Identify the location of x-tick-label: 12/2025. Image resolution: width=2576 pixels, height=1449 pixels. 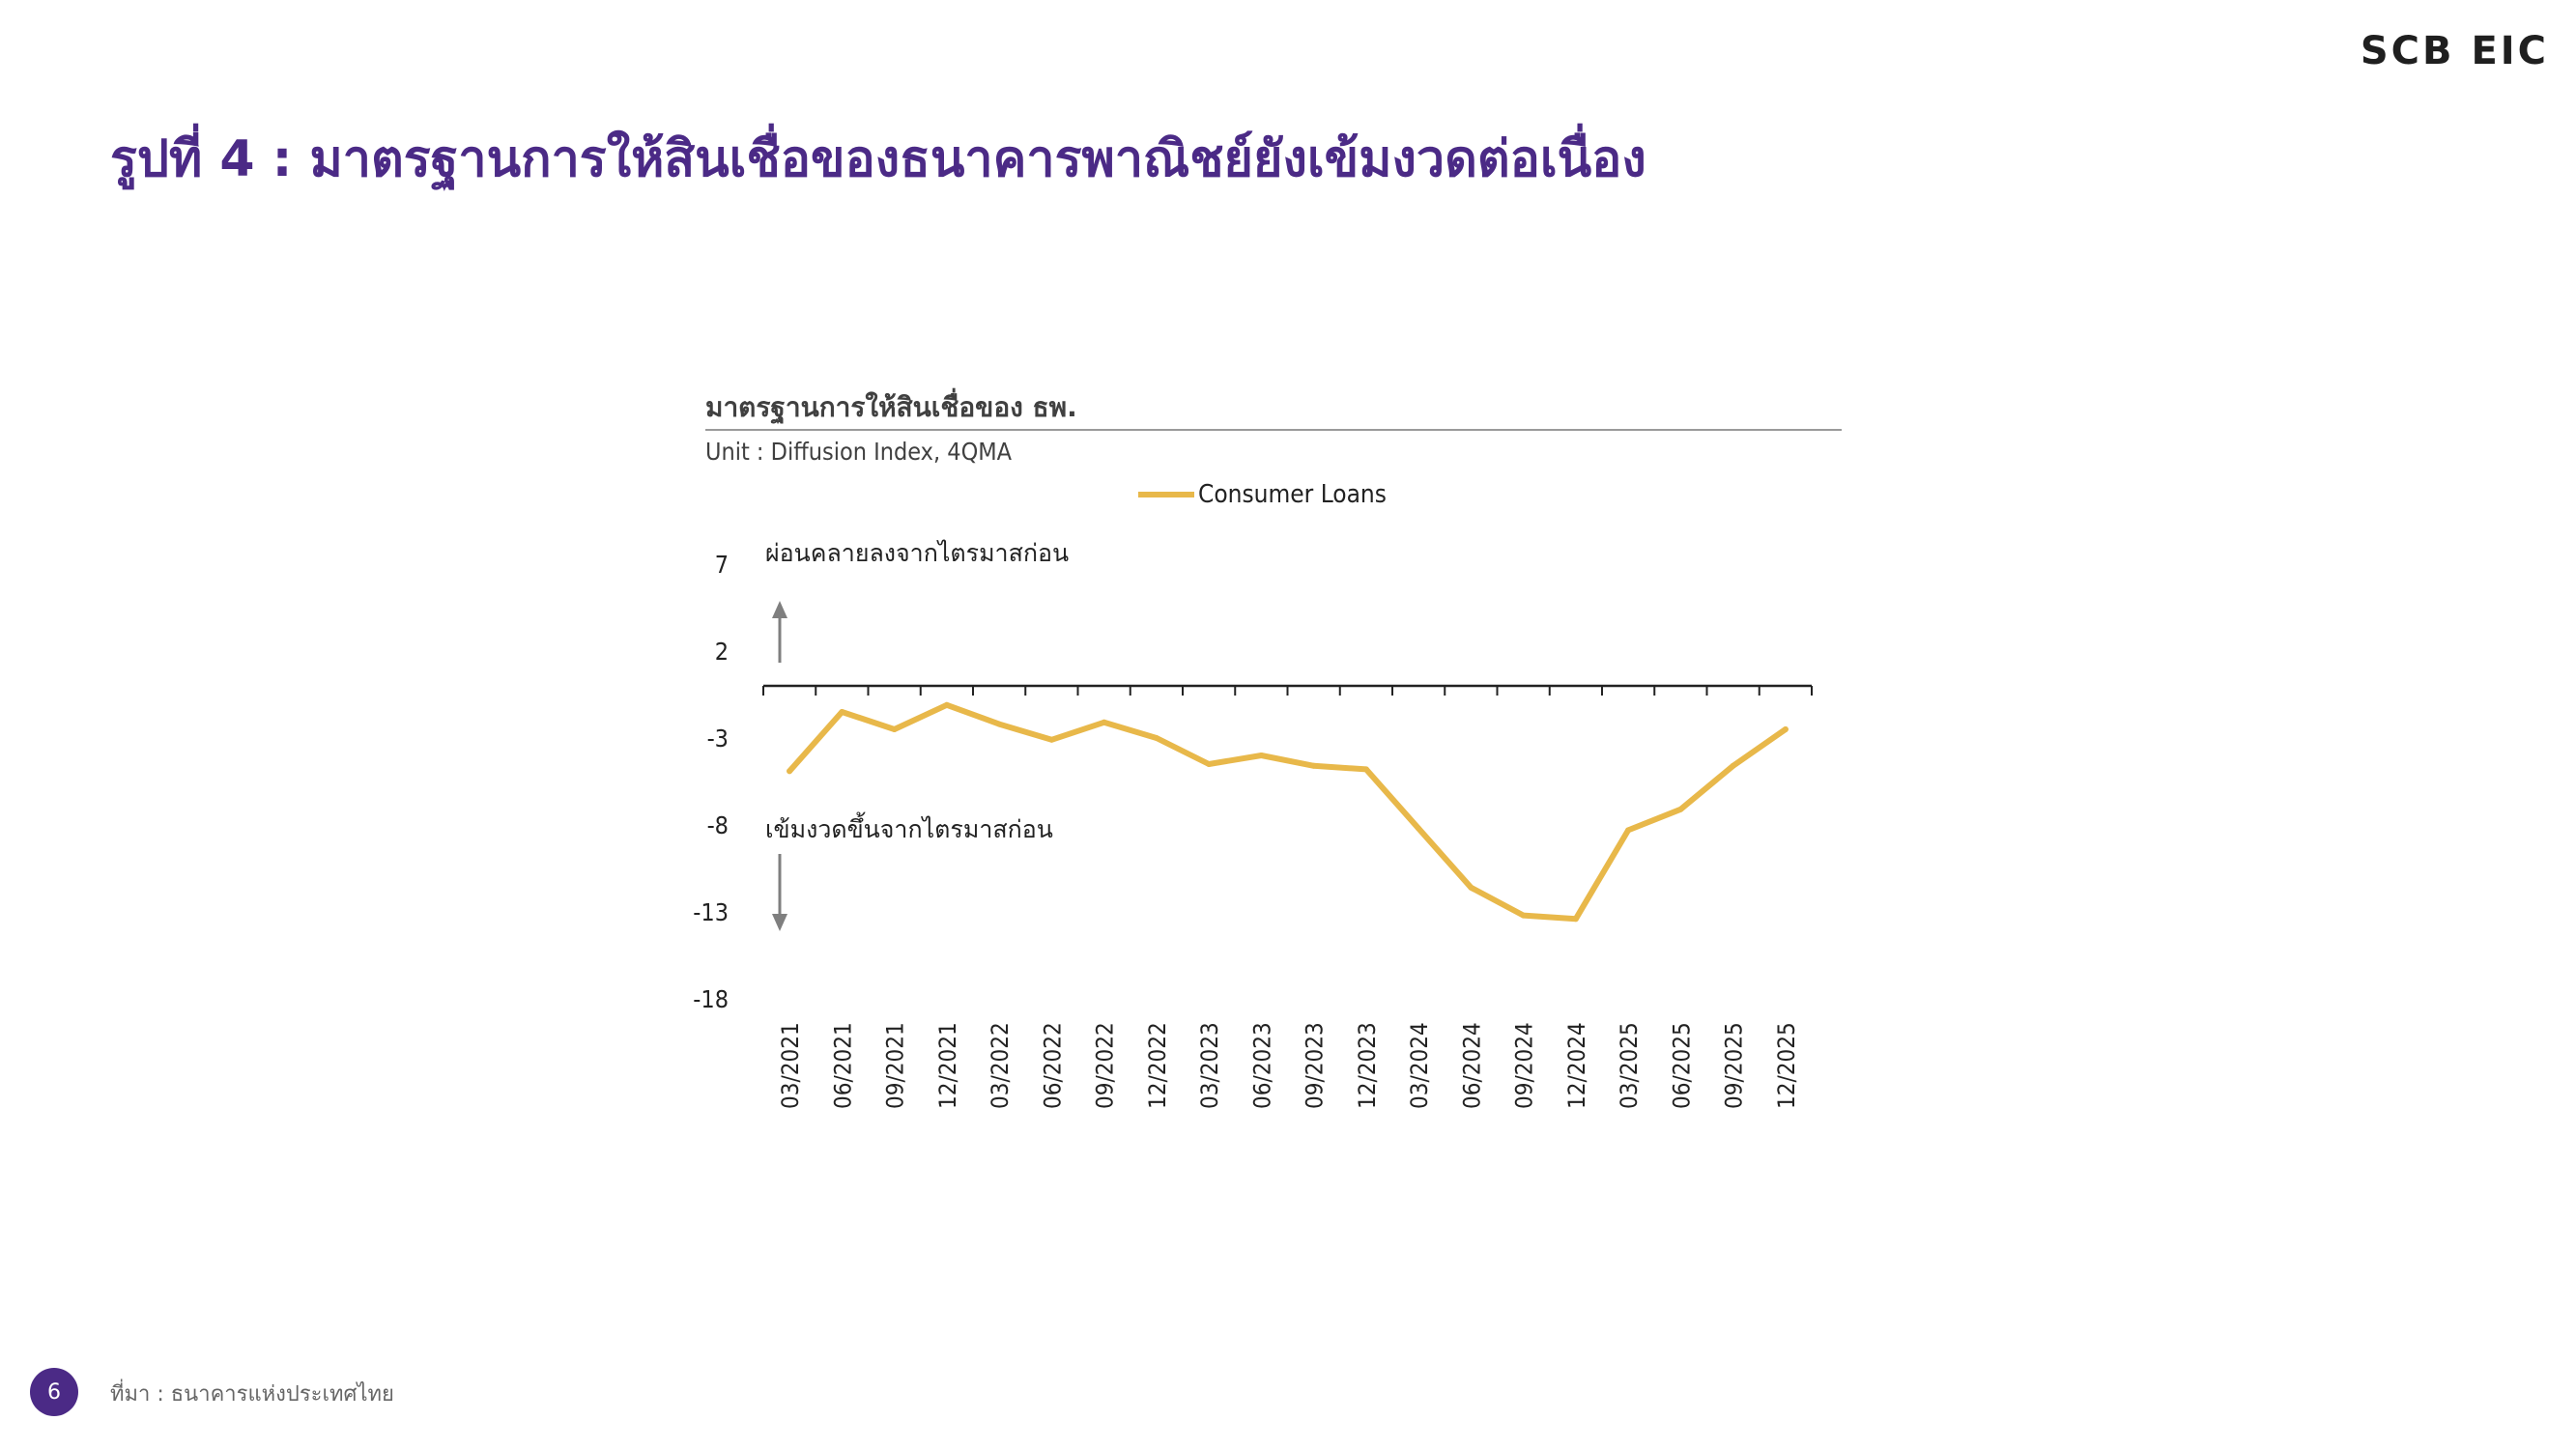
(1787, 1065).